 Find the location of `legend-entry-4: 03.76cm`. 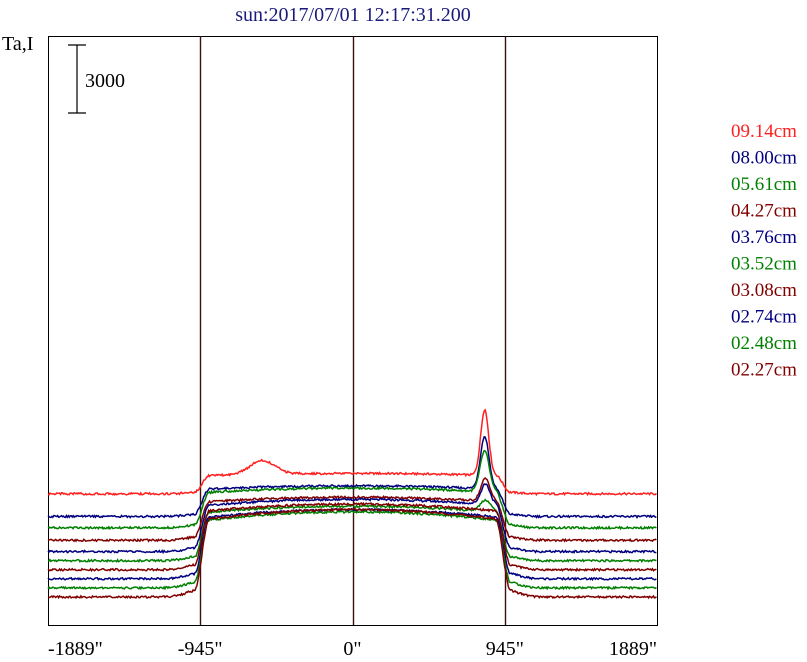

legend-entry-4: 03.76cm is located at coordinates (764, 237).